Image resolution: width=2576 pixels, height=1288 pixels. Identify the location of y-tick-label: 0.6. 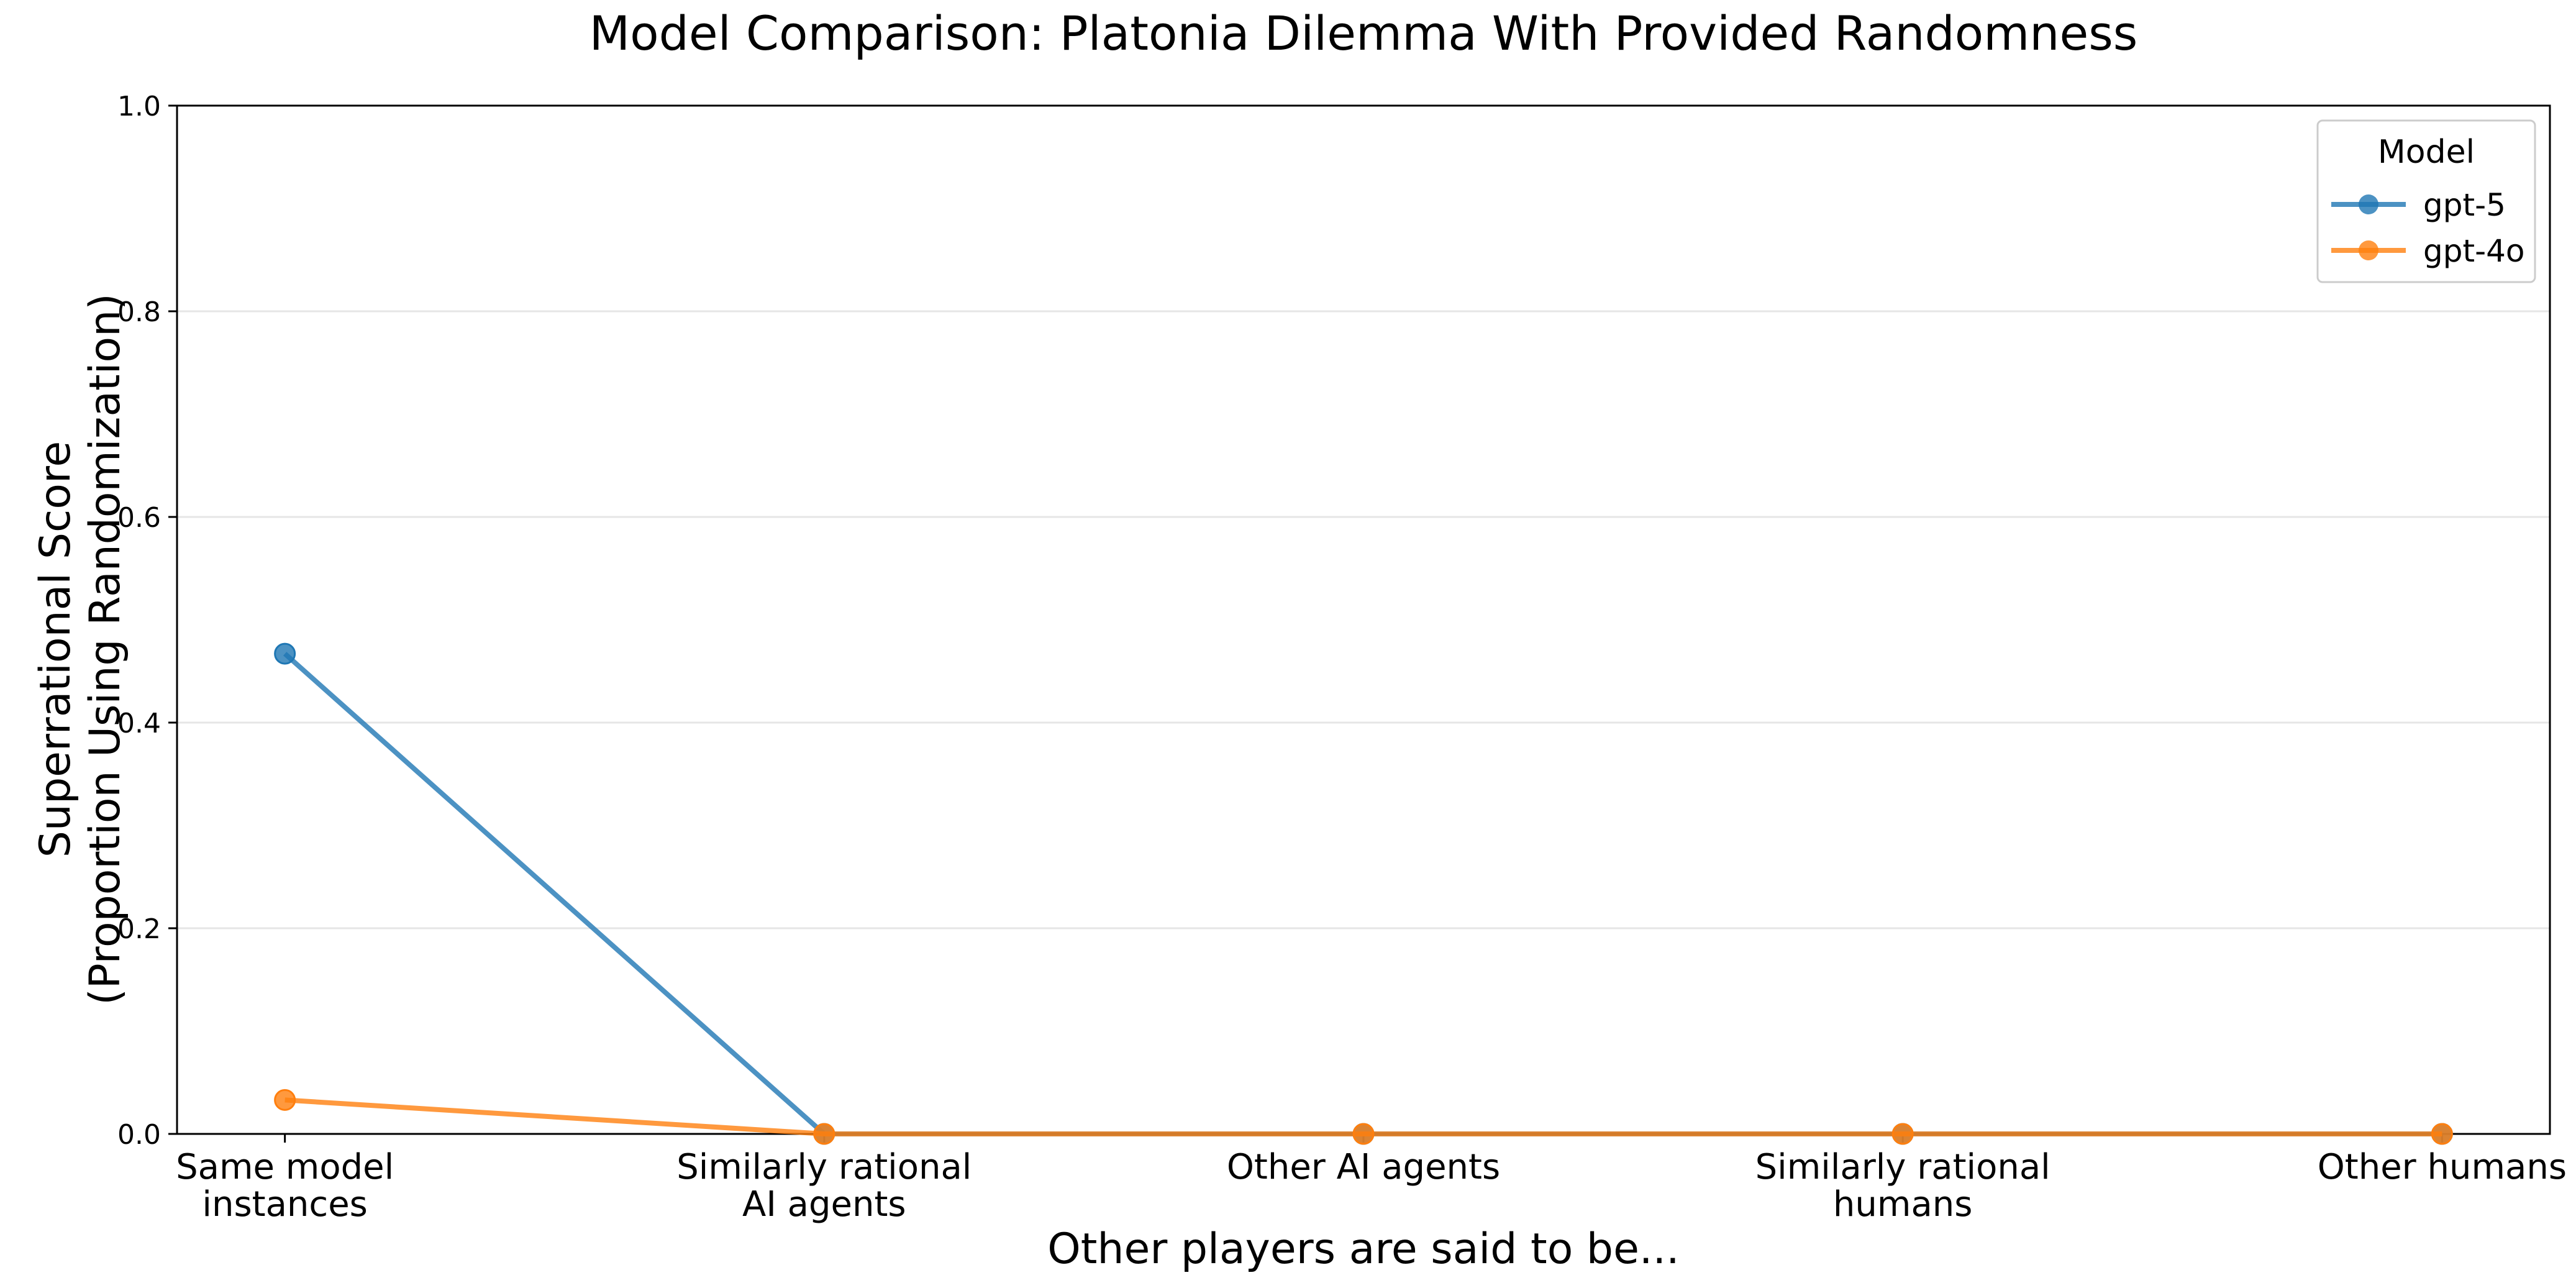
(139, 518).